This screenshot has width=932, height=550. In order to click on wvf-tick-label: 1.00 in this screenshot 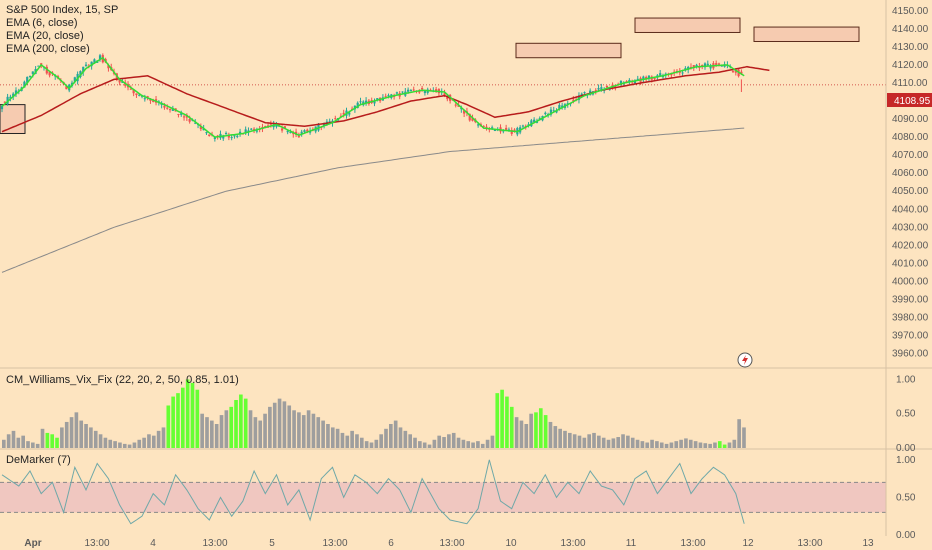, I will do `click(906, 379)`.